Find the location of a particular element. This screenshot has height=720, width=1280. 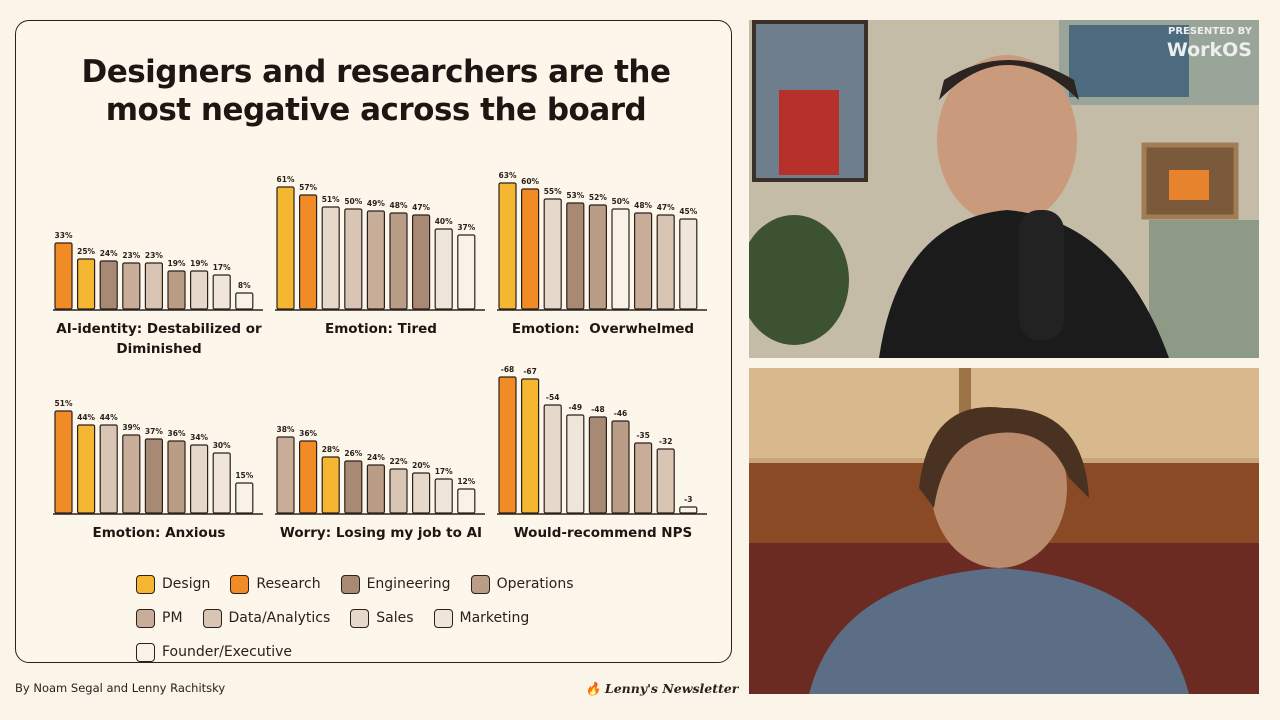

value-label: 22% is located at coordinates (399, 461).